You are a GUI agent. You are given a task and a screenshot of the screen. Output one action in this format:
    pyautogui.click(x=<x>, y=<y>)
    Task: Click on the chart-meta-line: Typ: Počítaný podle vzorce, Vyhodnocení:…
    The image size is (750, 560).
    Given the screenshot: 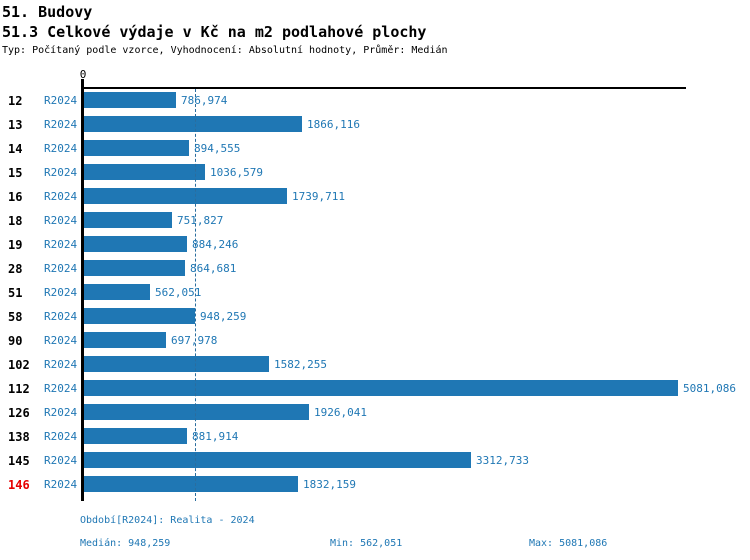 What is the action you would take?
    pyautogui.click(x=225, y=50)
    